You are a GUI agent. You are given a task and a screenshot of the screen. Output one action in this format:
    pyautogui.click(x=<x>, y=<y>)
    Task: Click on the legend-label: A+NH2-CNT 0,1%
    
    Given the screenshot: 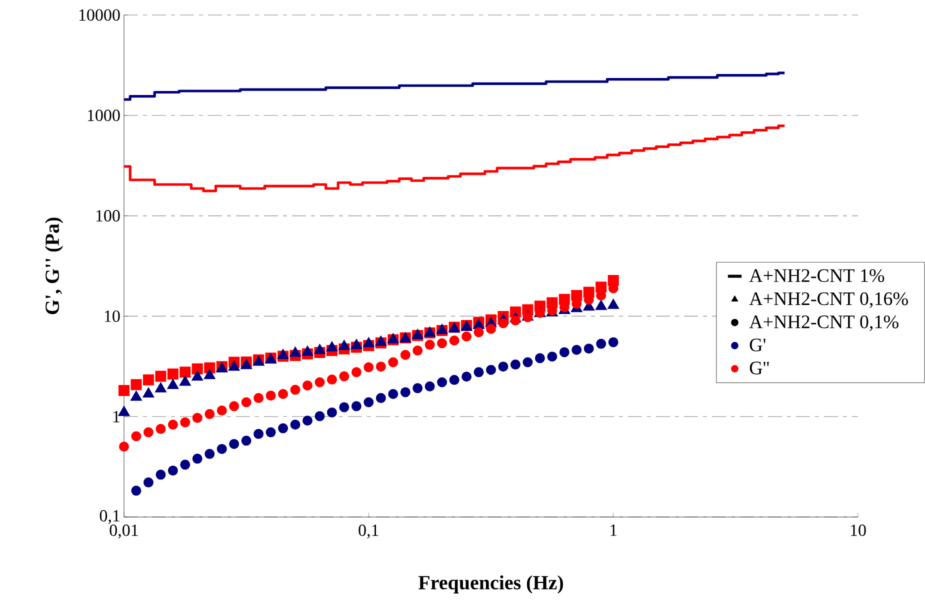 What is the action you would take?
    pyautogui.click(x=823, y=323)
    